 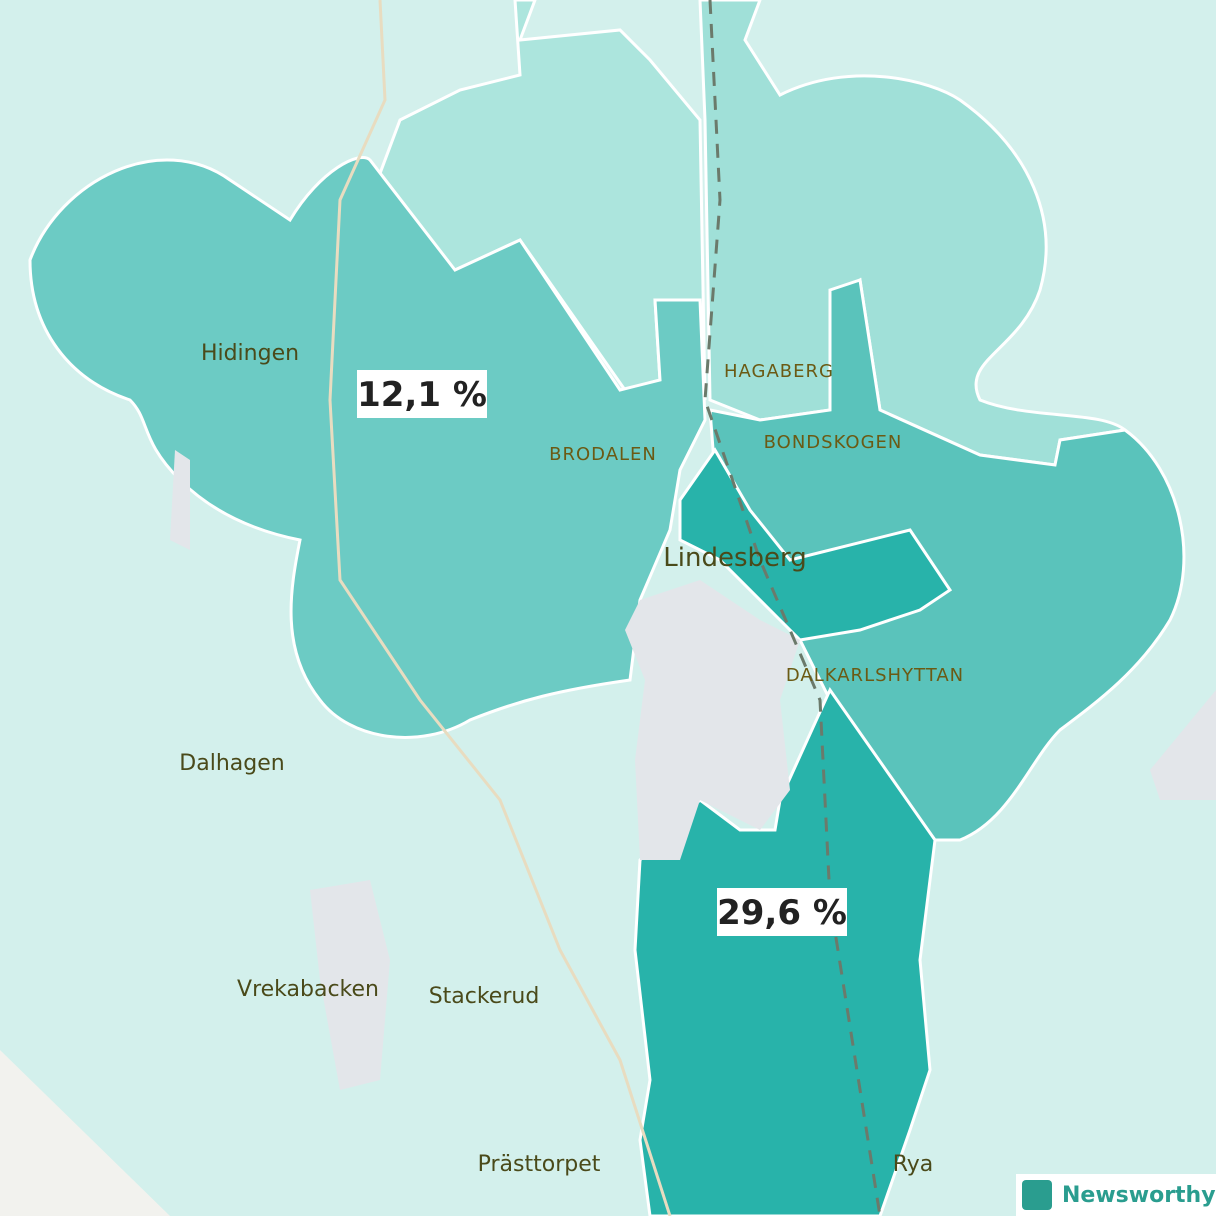 I want to click on area-label: 12,1 %, so click(x=422, y=395).